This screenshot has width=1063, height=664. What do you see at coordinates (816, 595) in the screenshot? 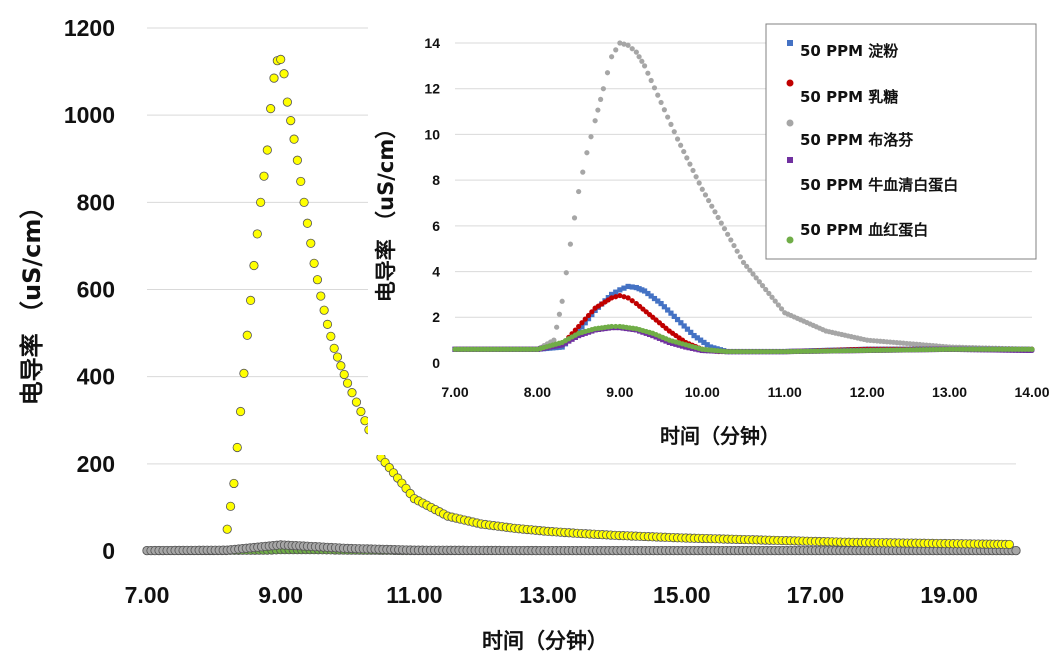
I see `main-x-tick-label: 17.00` at bounding box center [816, 595].